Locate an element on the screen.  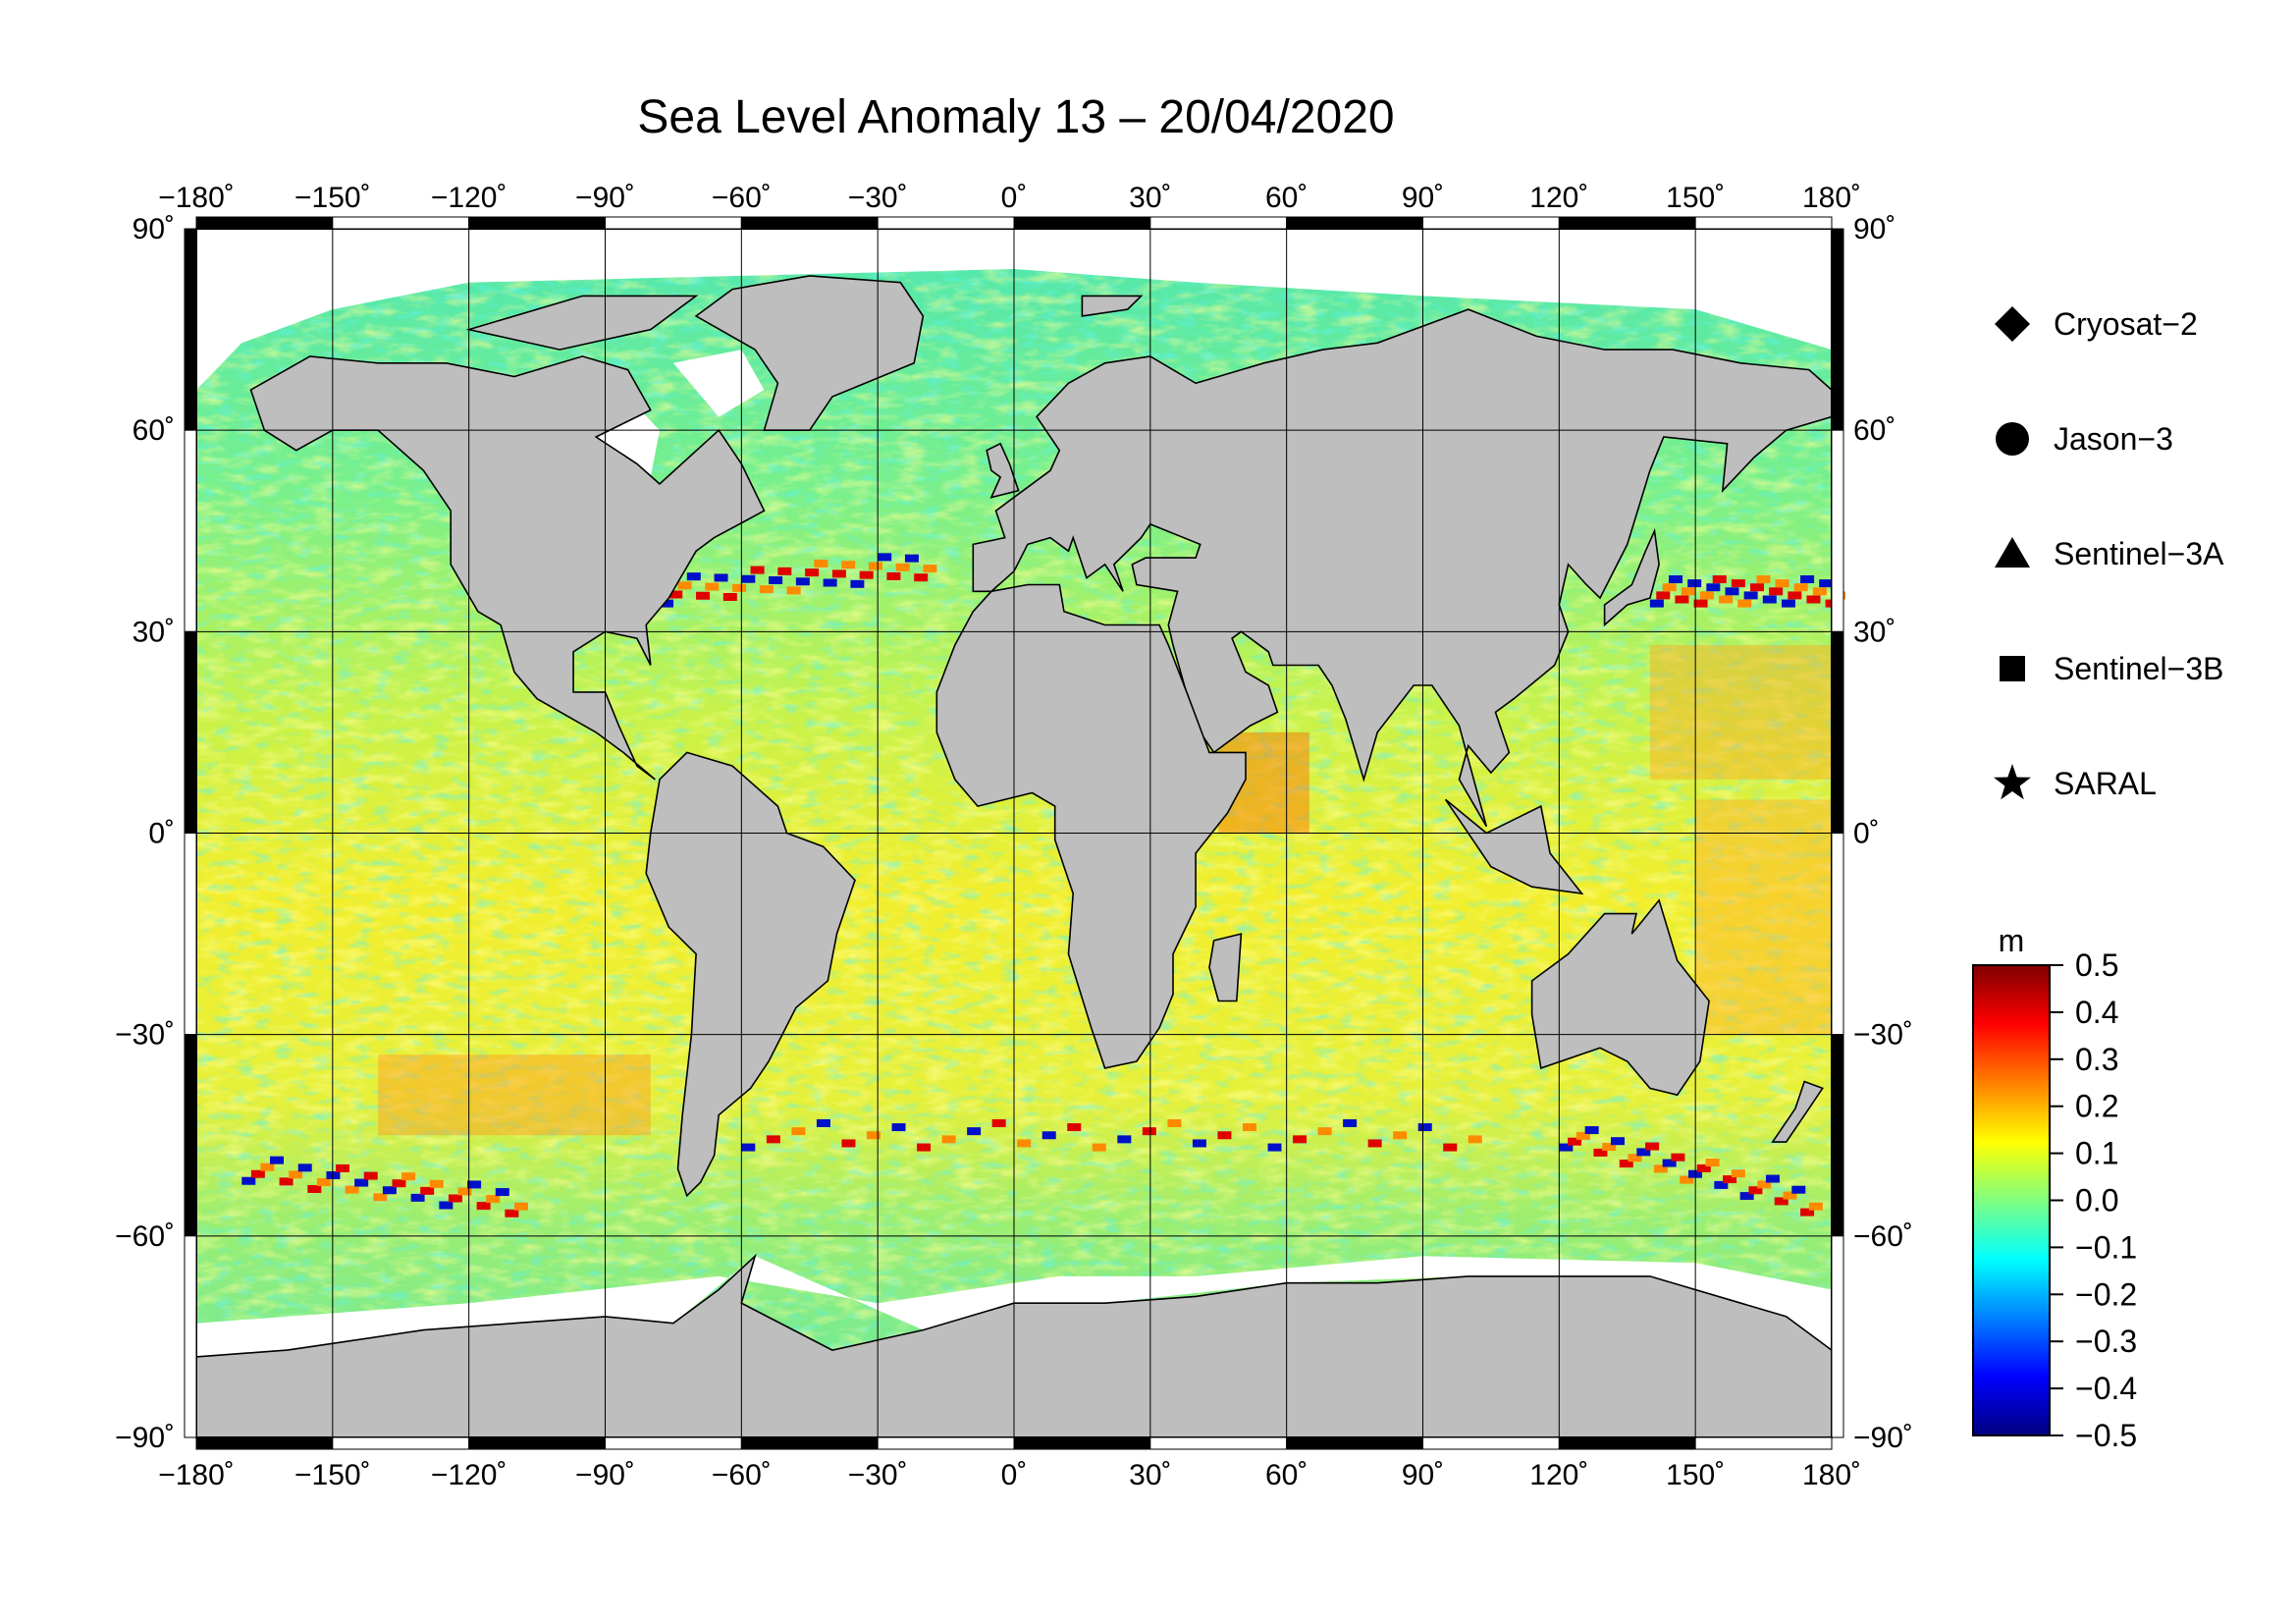
lon-tick-label-bottom: 30˚ is located at coordinates (1150, 1475).